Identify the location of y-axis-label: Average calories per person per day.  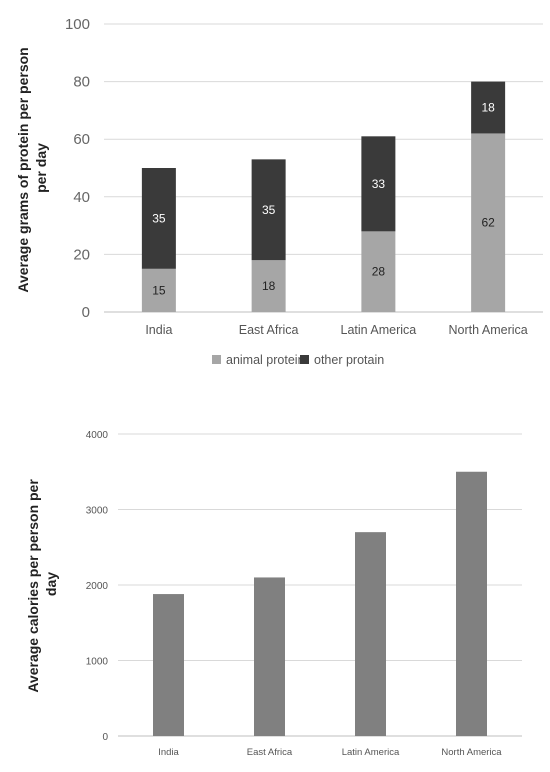
(42, 583).